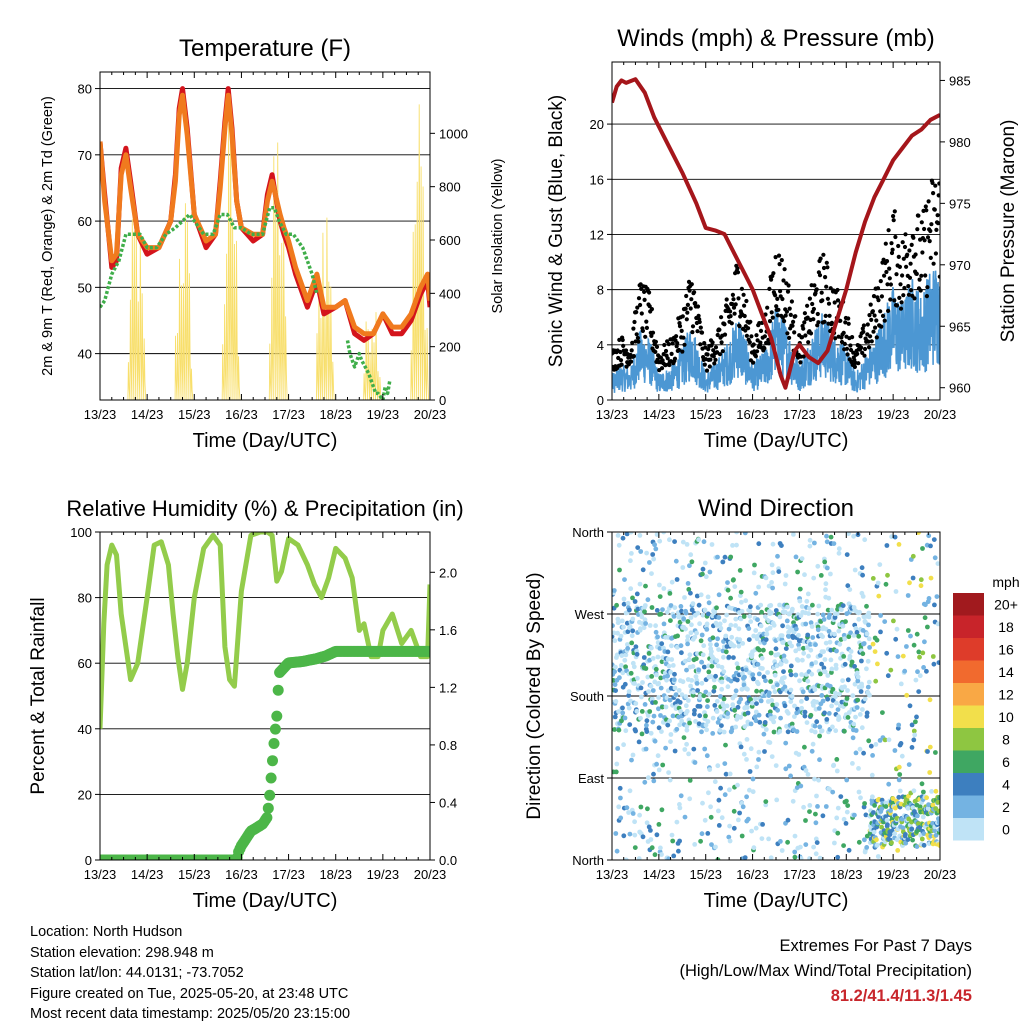  Describe the element at coordinates (448, 860) in the screenshot. I see `y2-tick-label: 0.0` at that location.